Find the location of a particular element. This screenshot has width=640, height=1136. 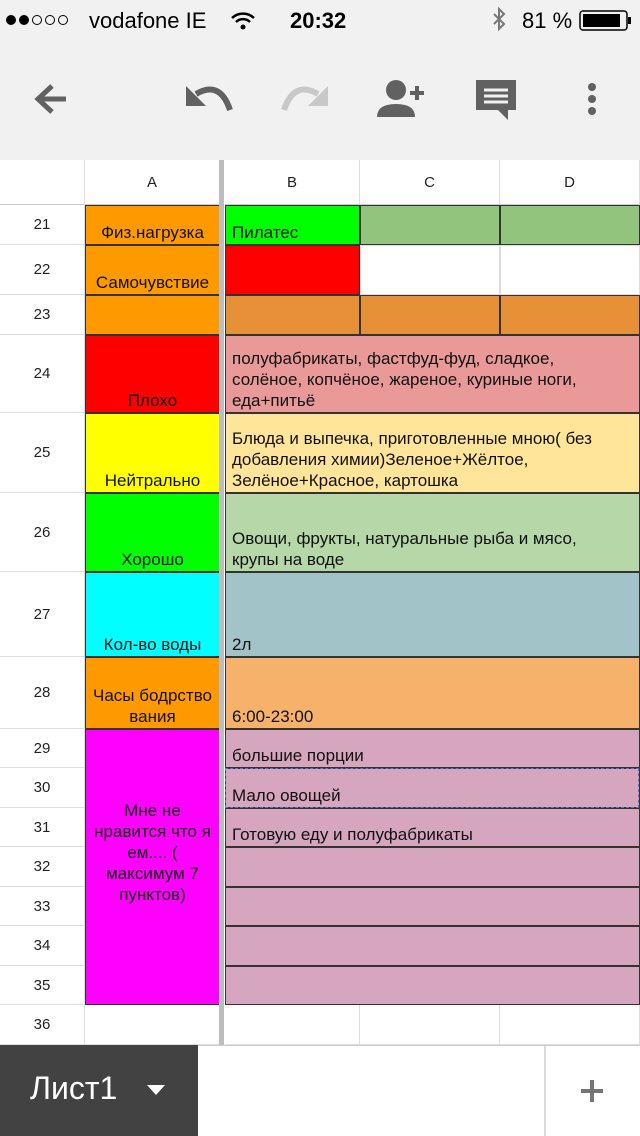

row-number: 28 is located at coordinates (42, 693).